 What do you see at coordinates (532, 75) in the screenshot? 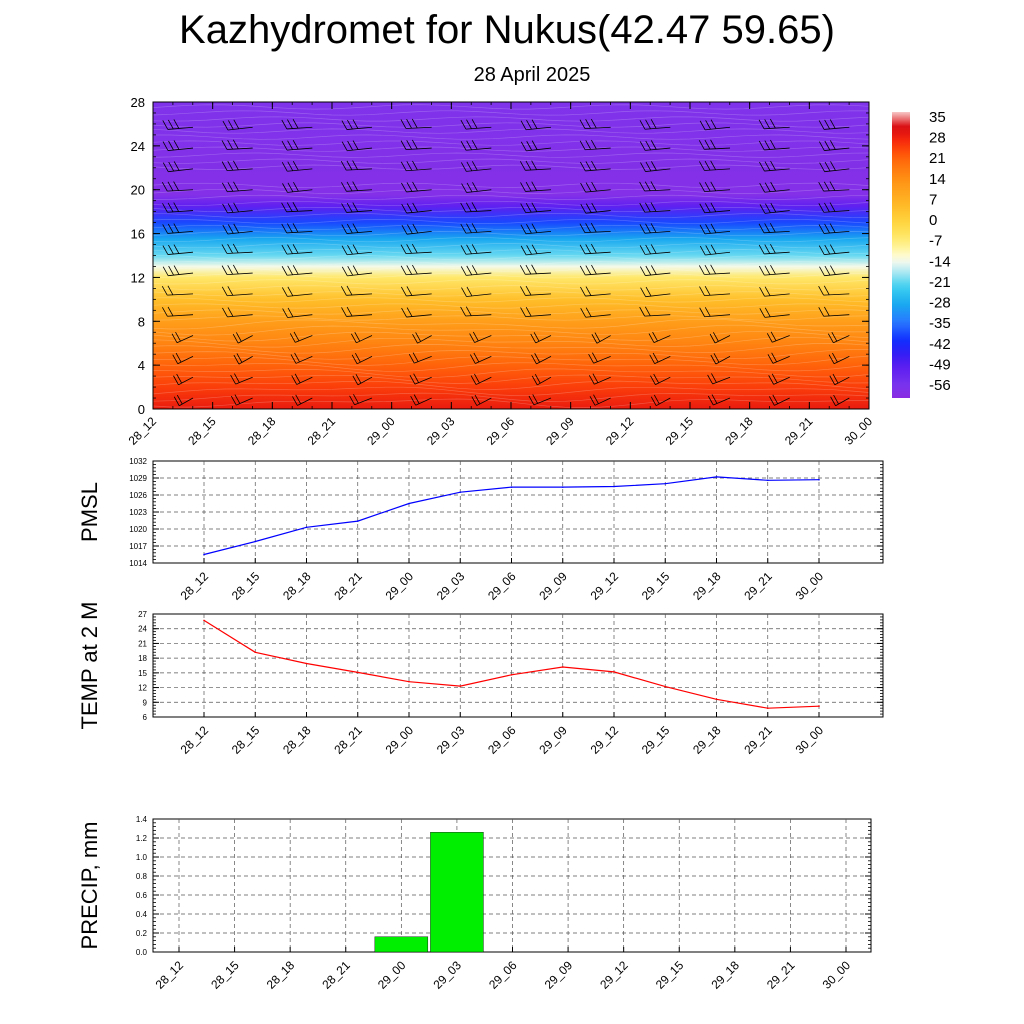
I see `page-subtitle: 28 April 2025` at bounding box center [532, 75].